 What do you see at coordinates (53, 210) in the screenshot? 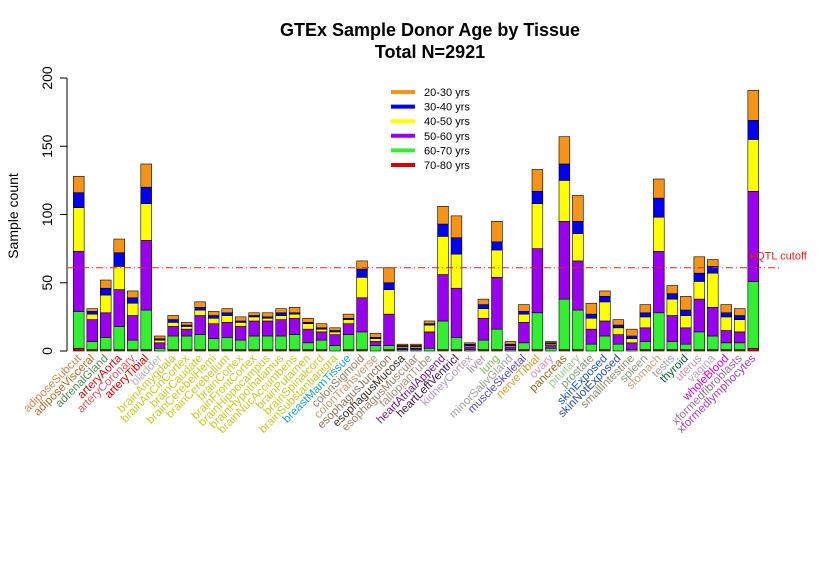
I see `y-axis: 0 50 100 150 200` at bounding box center [53, 210].